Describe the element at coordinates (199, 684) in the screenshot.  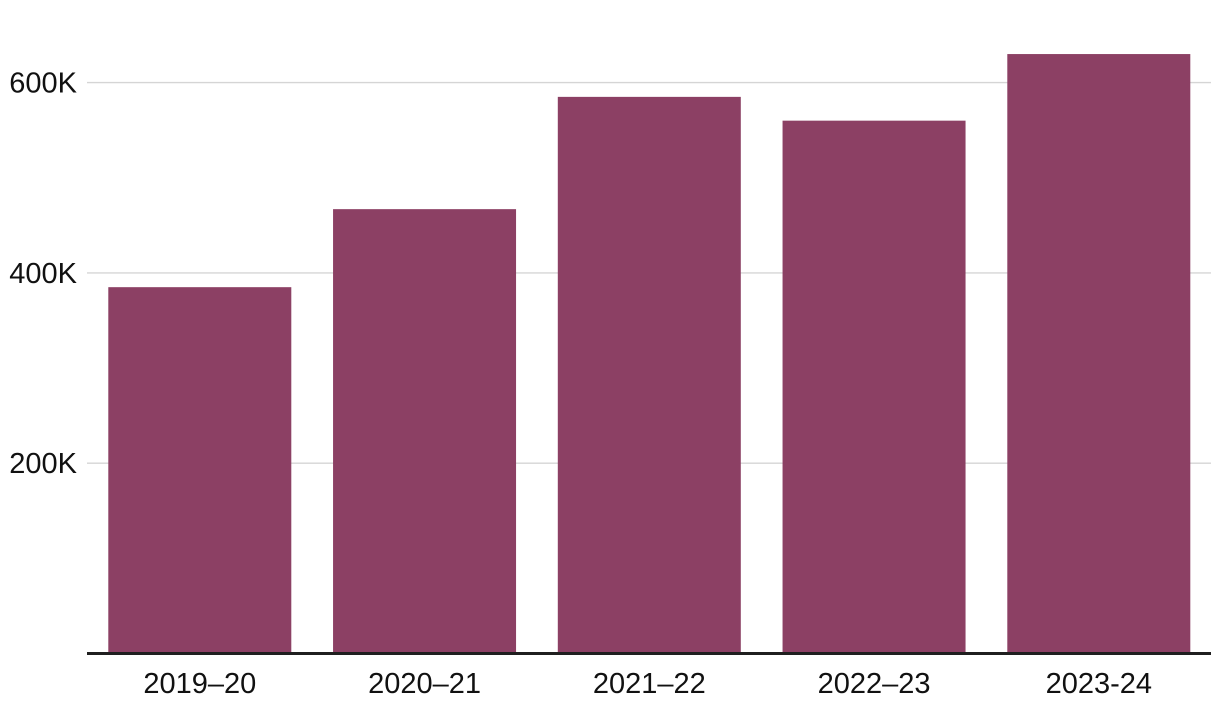
I see `x-axis-tick-label: 2019–20` at that location.